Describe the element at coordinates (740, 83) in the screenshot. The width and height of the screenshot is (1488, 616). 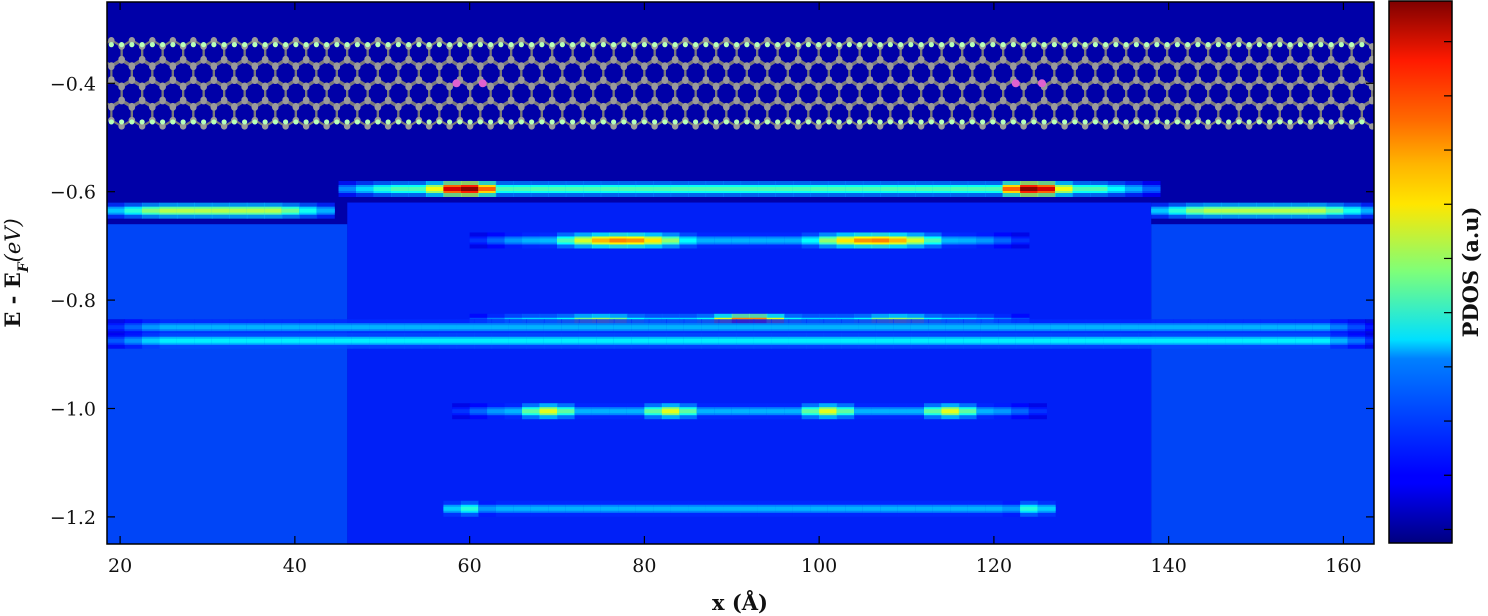
I see `nanoribbon-inset` at that location.